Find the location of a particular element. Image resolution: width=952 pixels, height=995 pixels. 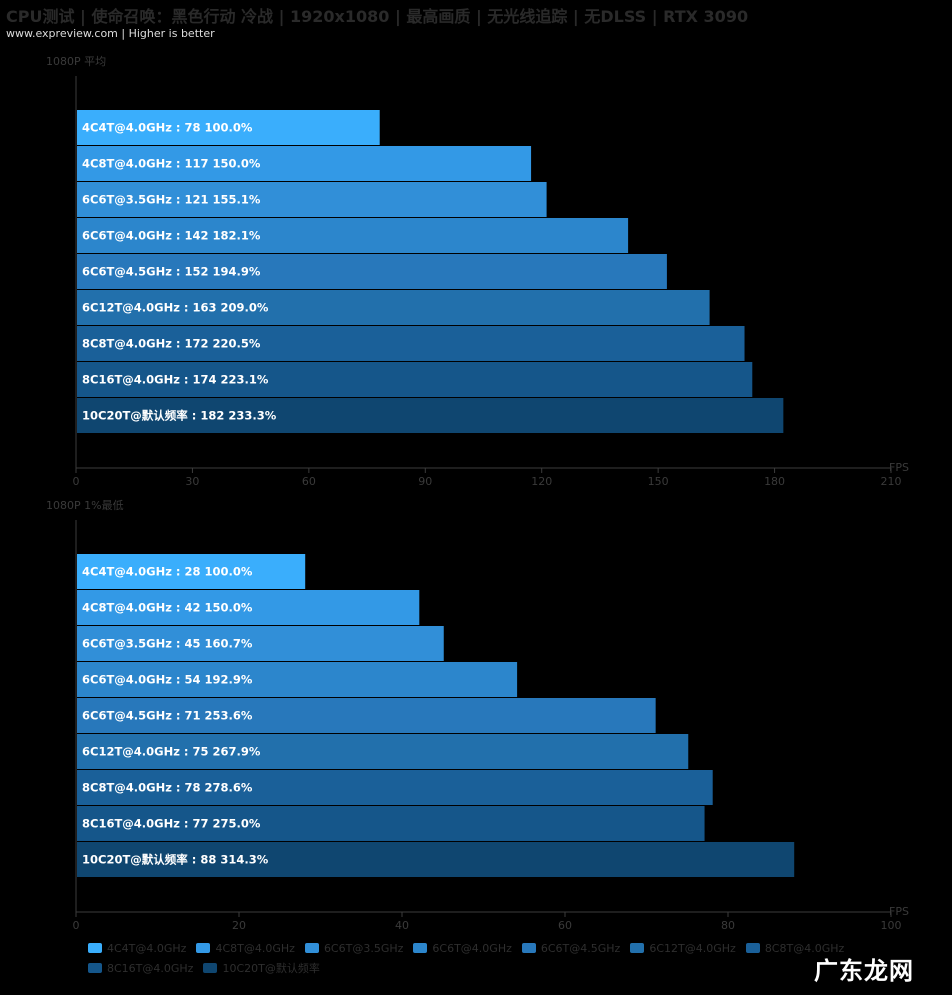

legend-item: 8C8T@4.0GHz is located at coordinates (795, 948).